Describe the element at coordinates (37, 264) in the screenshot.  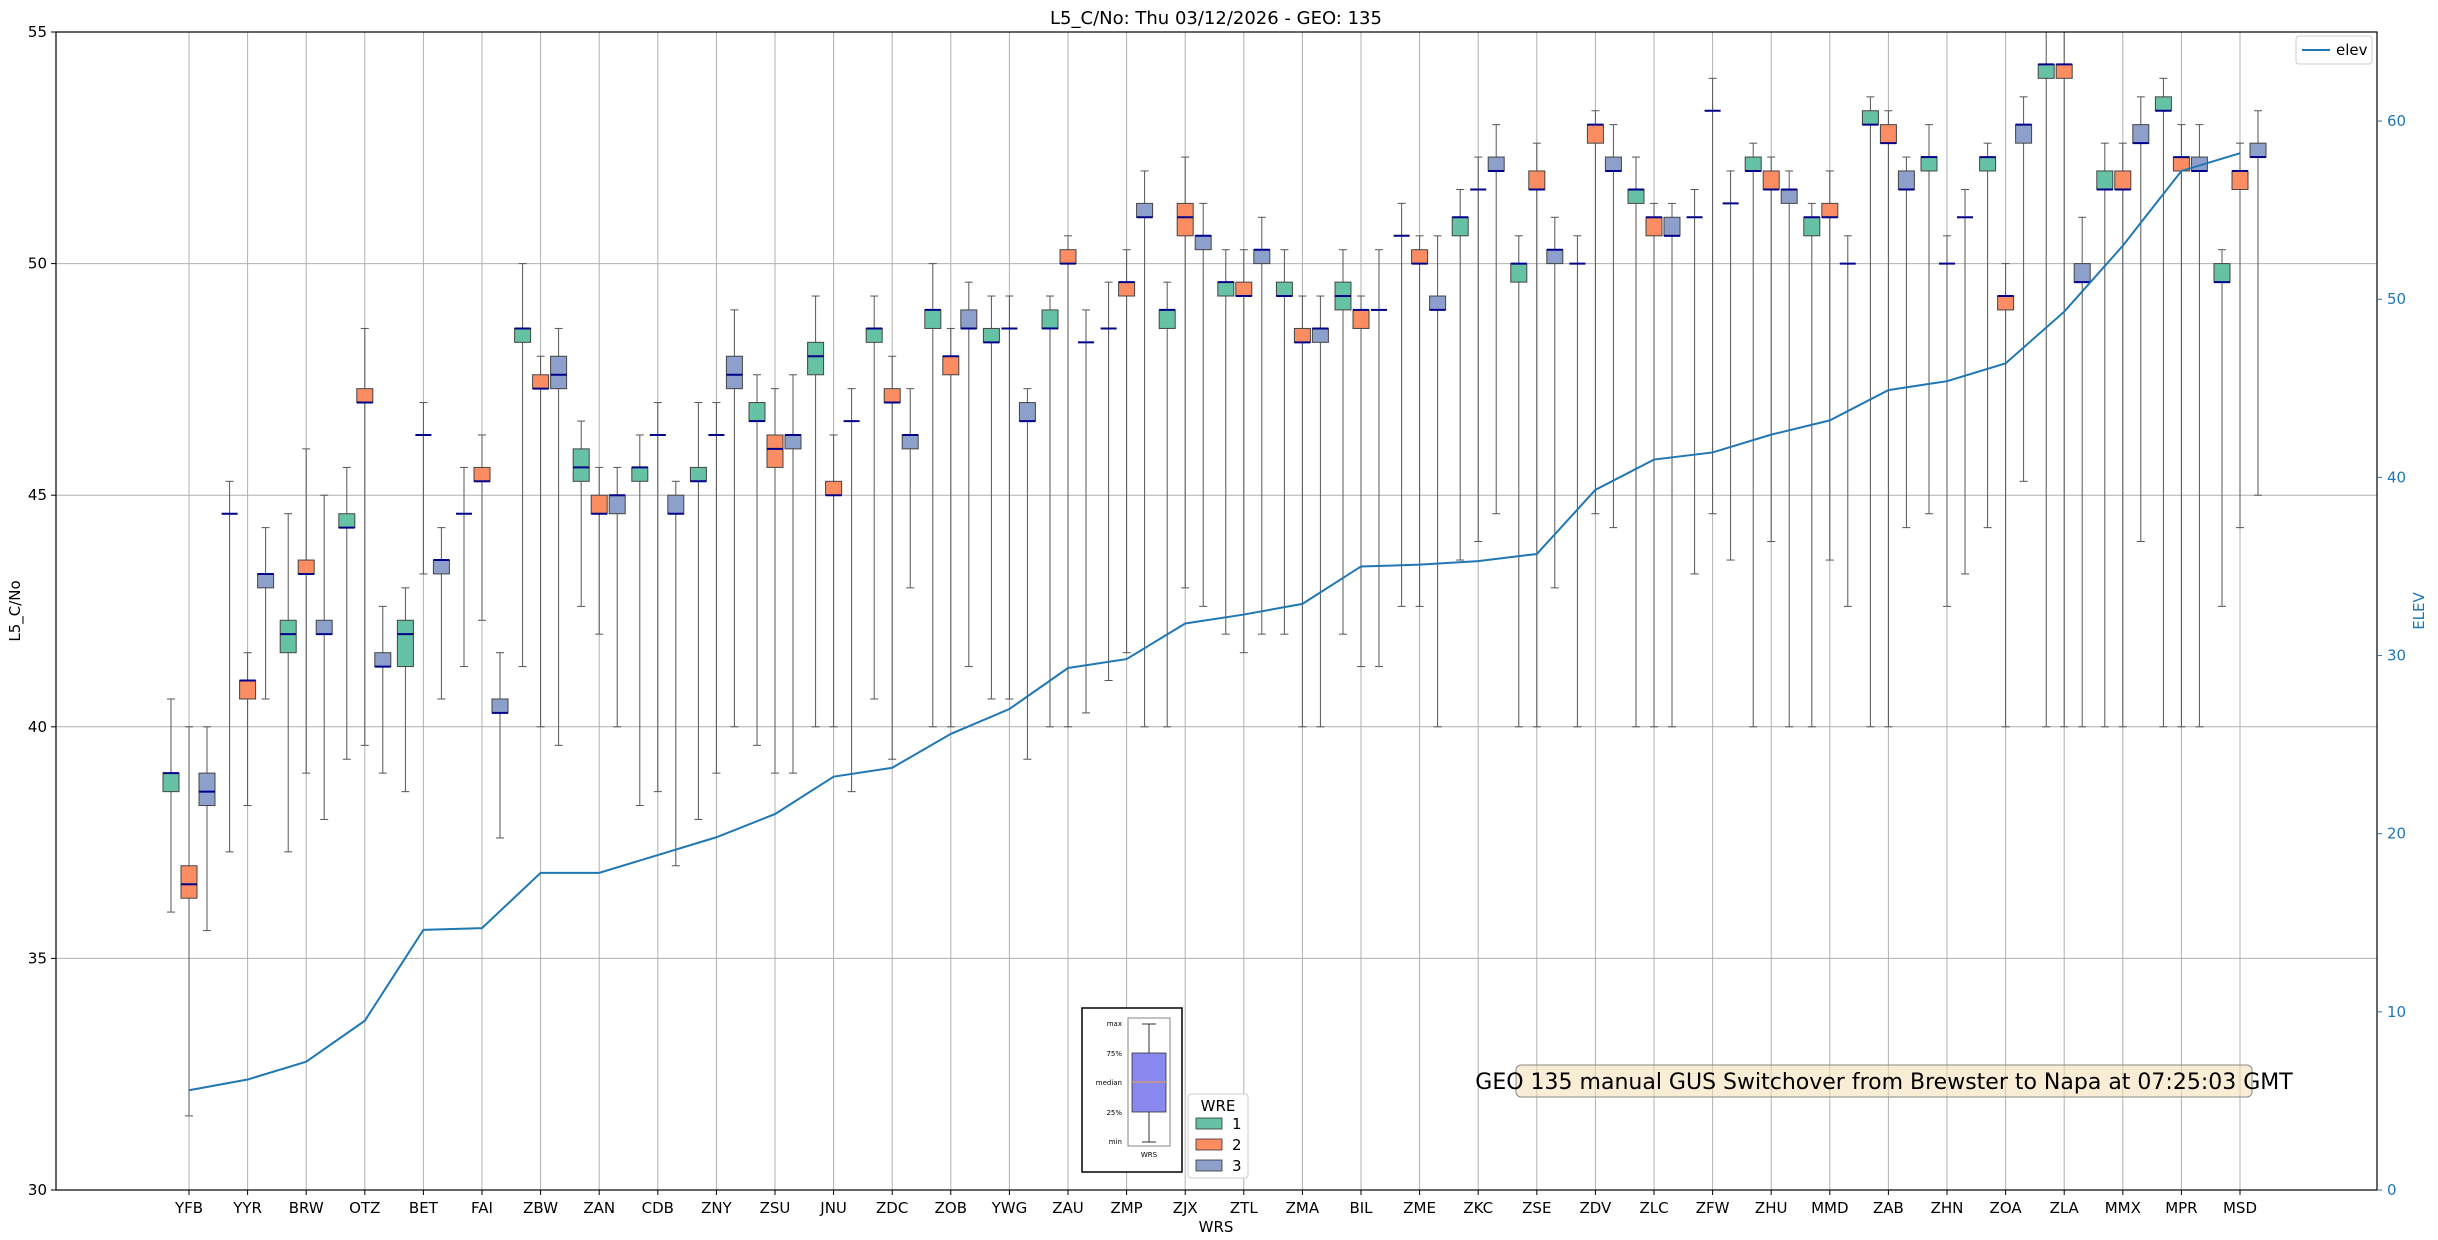
I see `y-tick-label: 50` at that location.